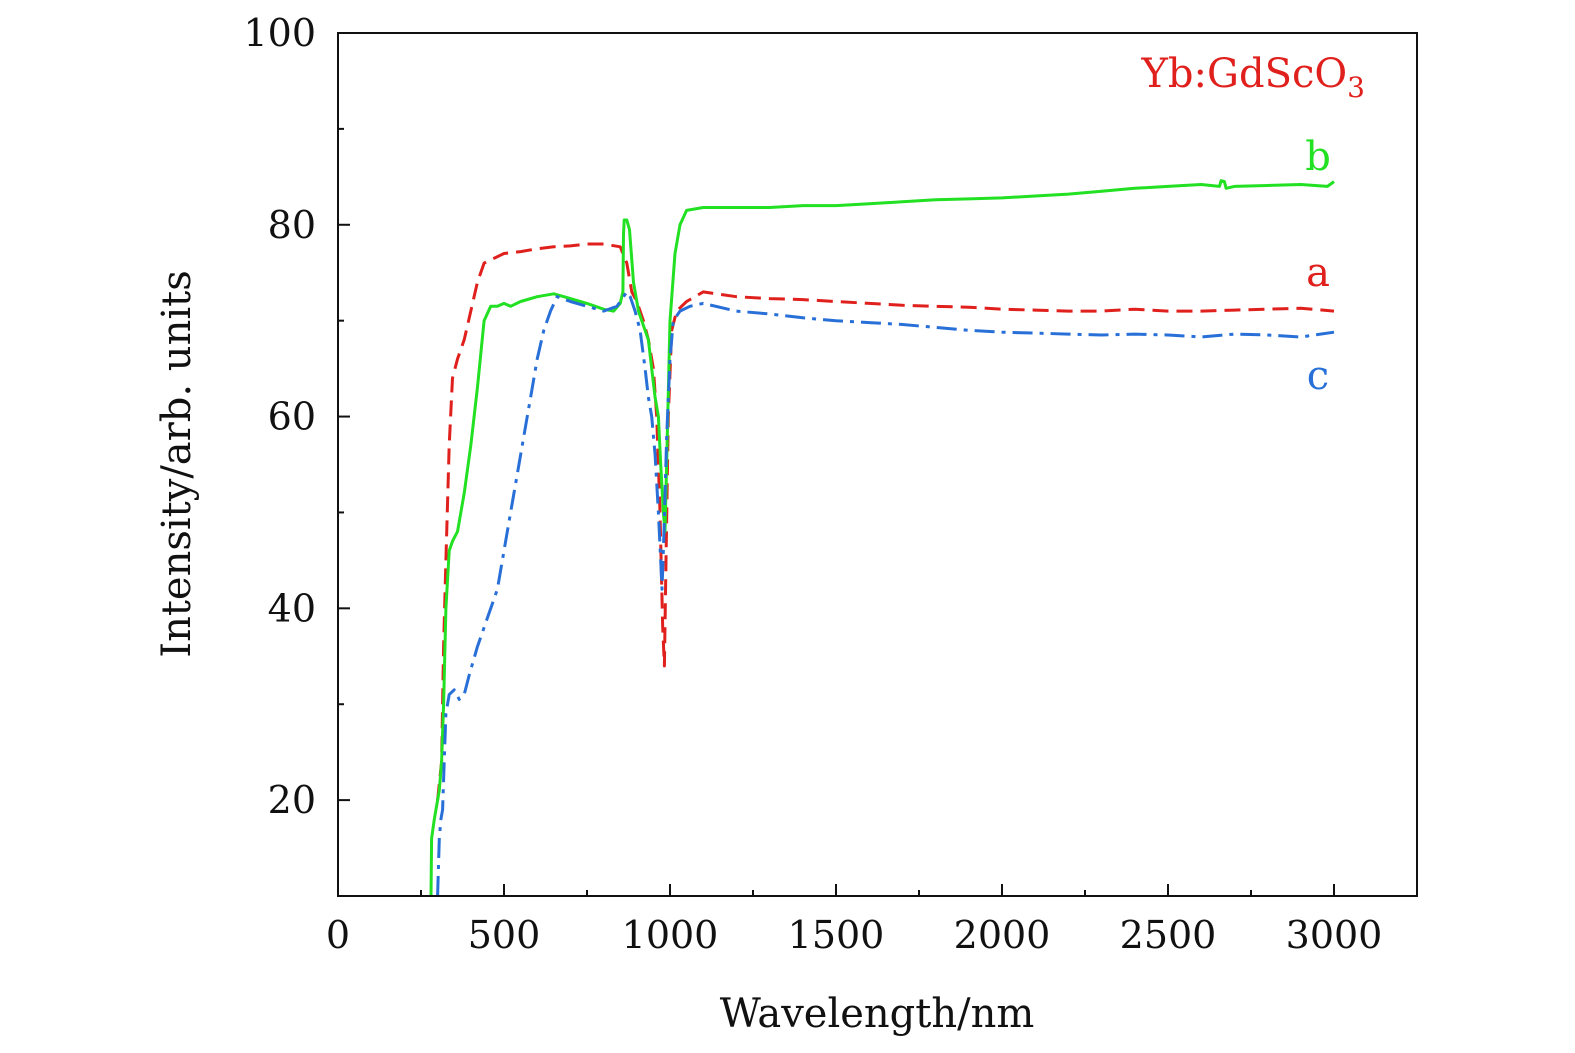 The height and width of the screenshot is (1053, 1575). Describe the element at coordinates (1334, 935) in the screenshot. I see `x-tick-label: 3000` at that location.